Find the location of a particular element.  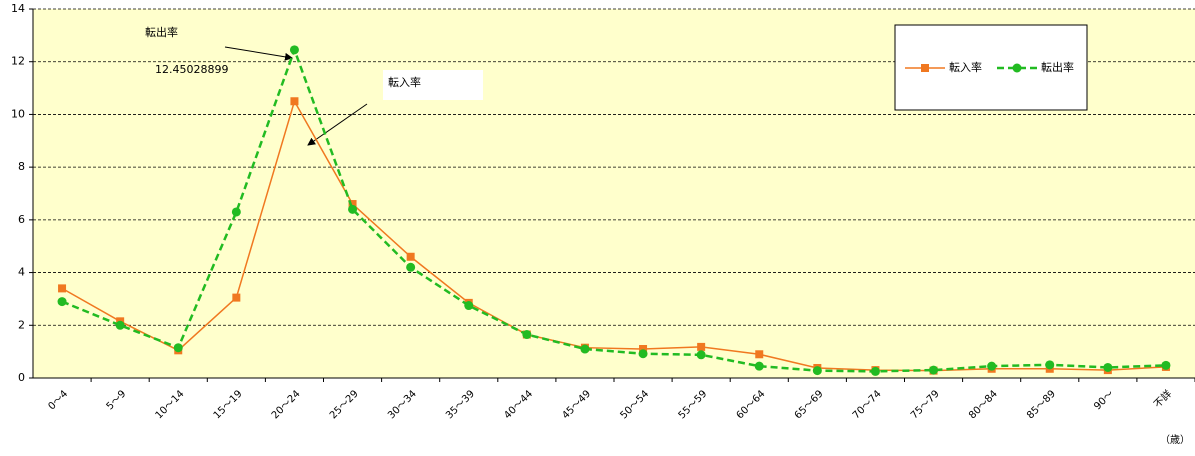

x-tick-label: 10～14 is located at coordinates (170, 404).